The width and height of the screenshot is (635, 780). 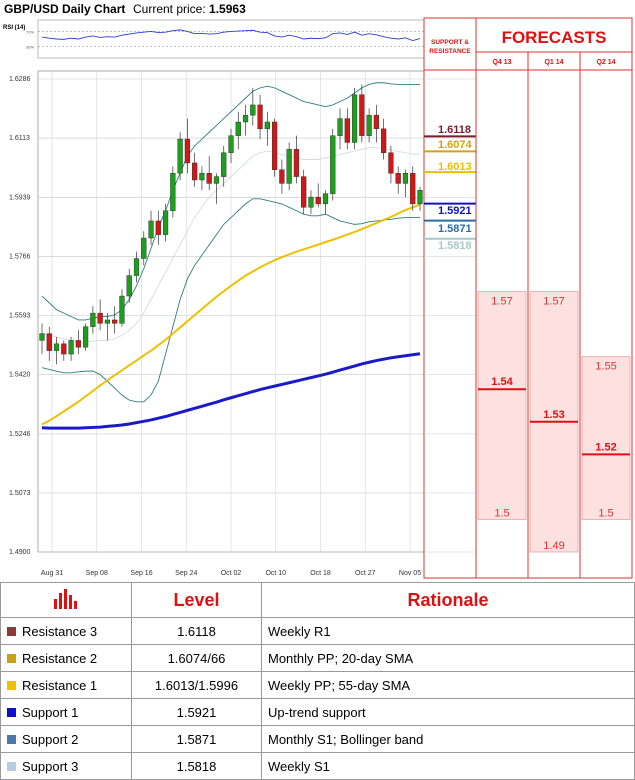 I want to click on row-name: Support 2, so click(x=50, y=740).